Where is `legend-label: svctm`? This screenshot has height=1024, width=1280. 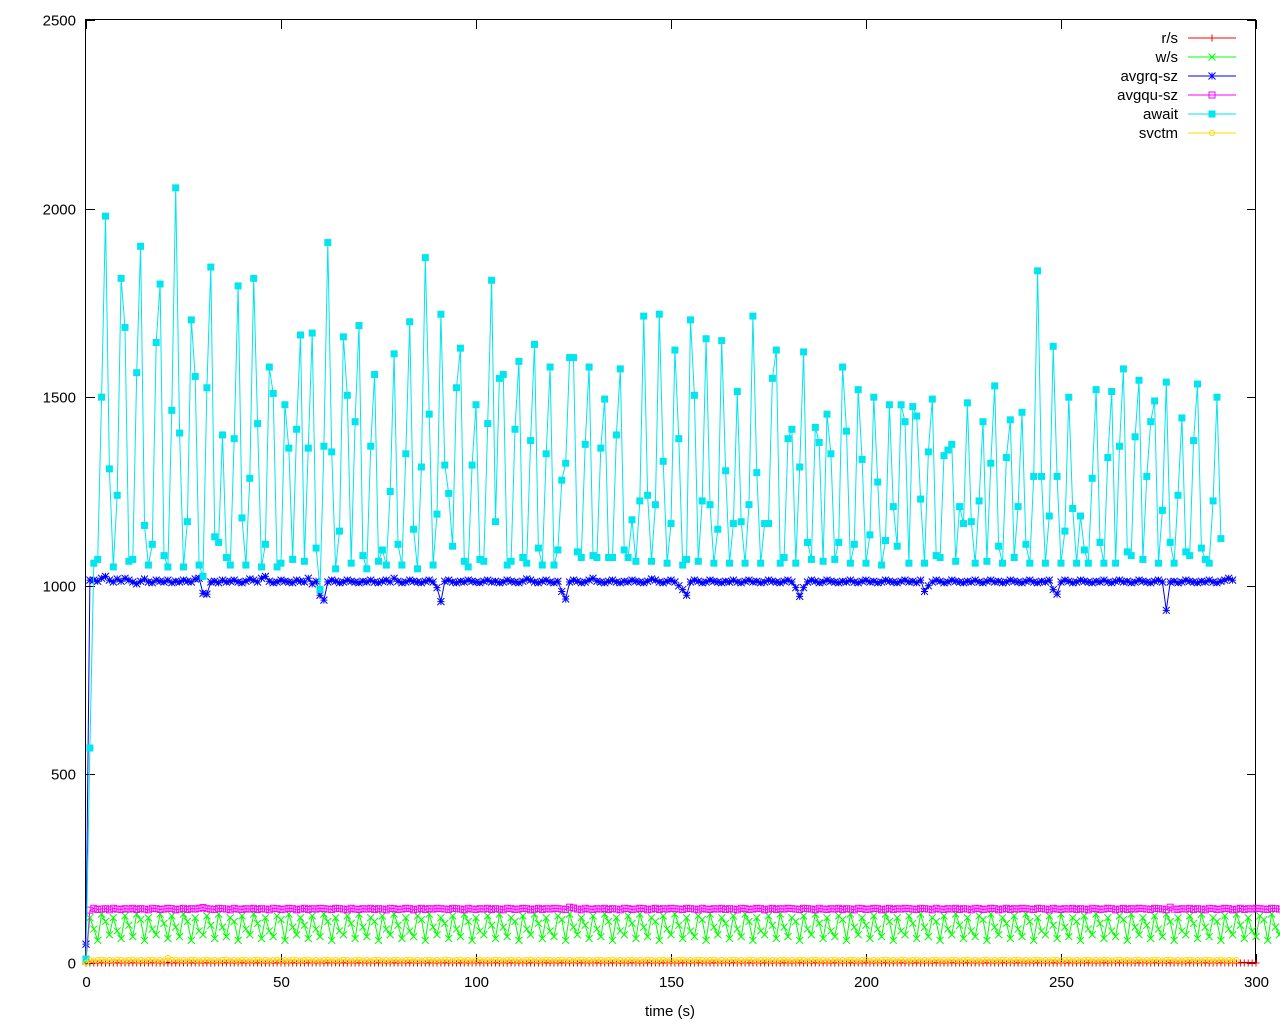
legend-label: svctm is located at coordinates (1158, 133).